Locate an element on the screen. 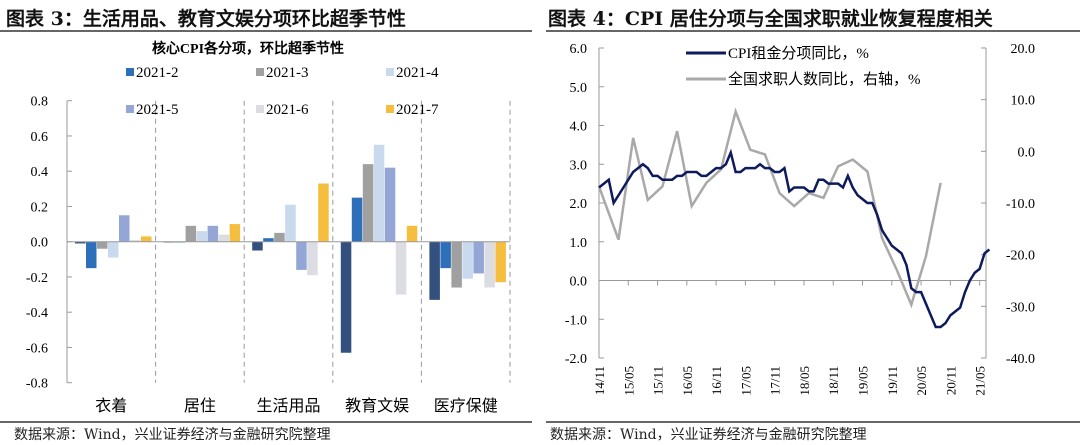 The image size is (1080, 445). x-tick-label: 16/11 is located at coordinates (716, 380).